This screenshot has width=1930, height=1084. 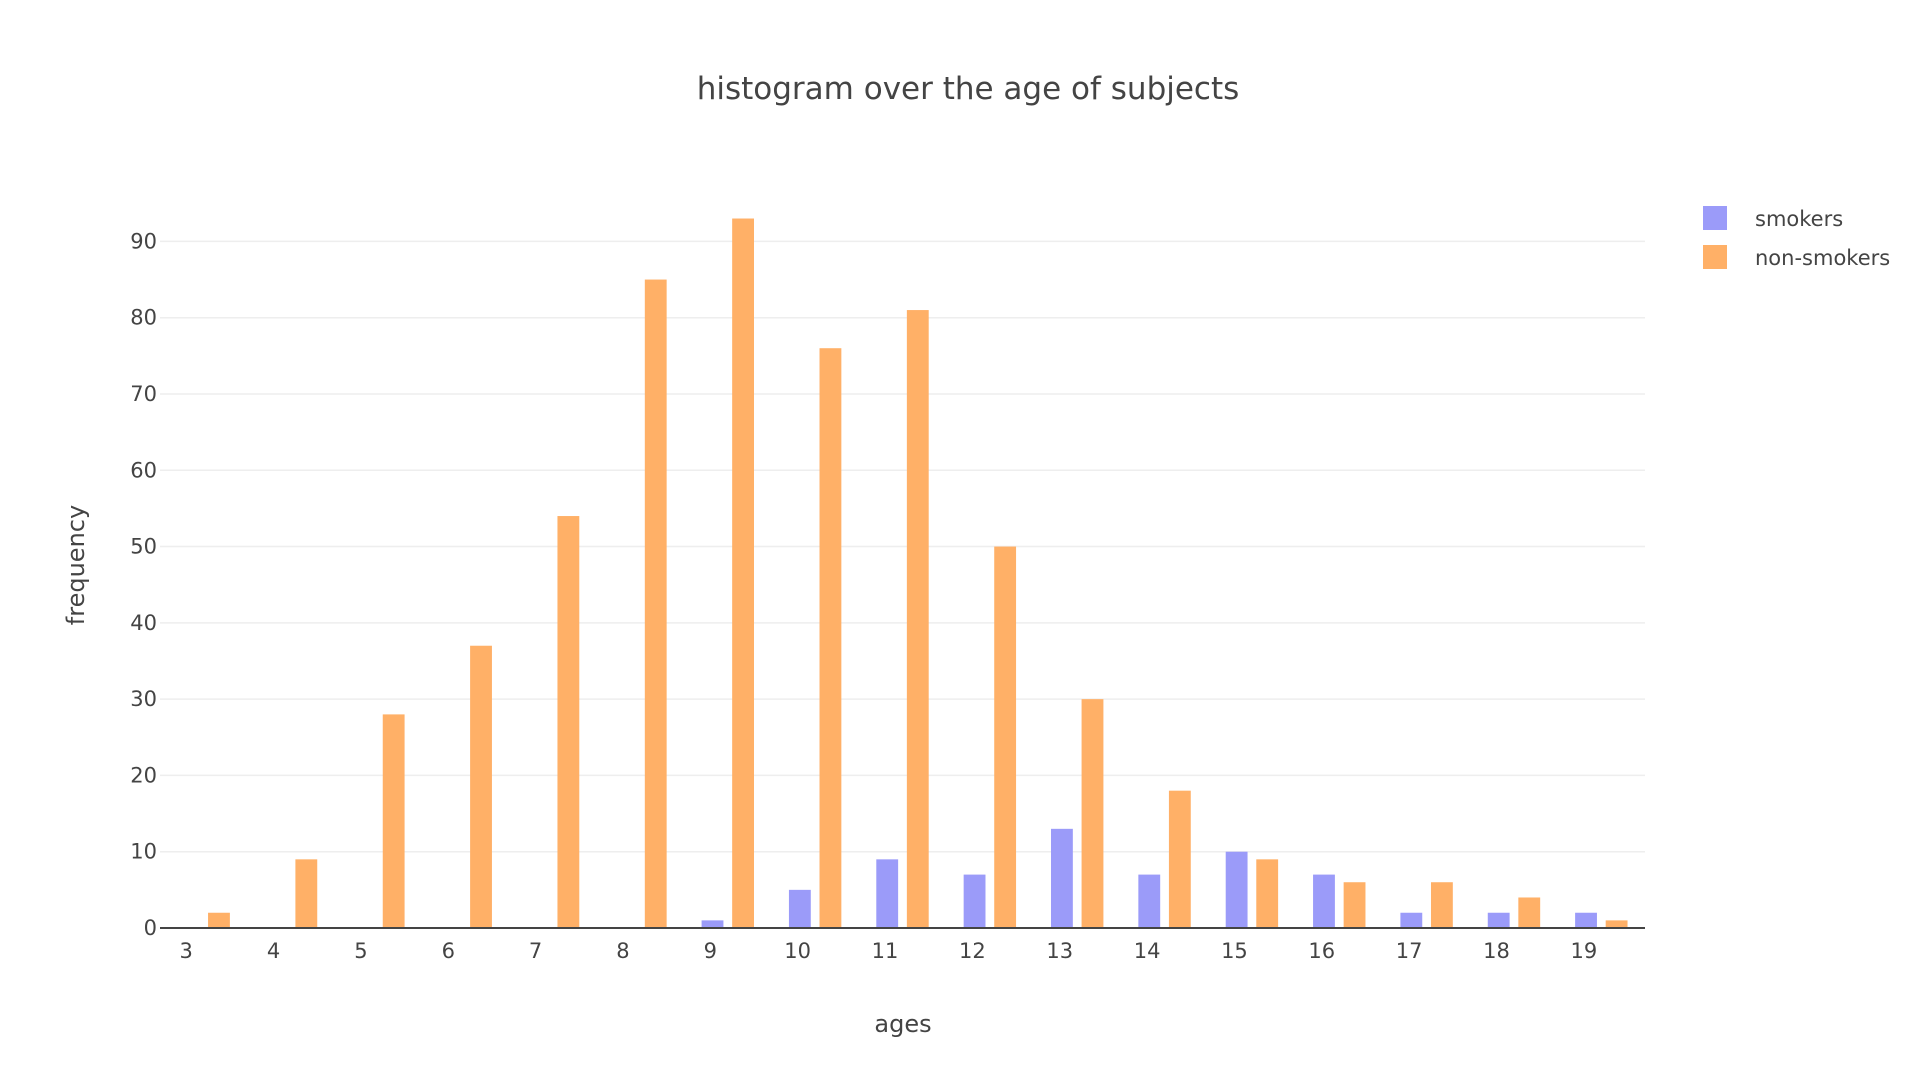 What do you see at coordinates (1059, 951) in the screenshot?
I see `x-tick-label: 13` at bounding box center [1059, 951].